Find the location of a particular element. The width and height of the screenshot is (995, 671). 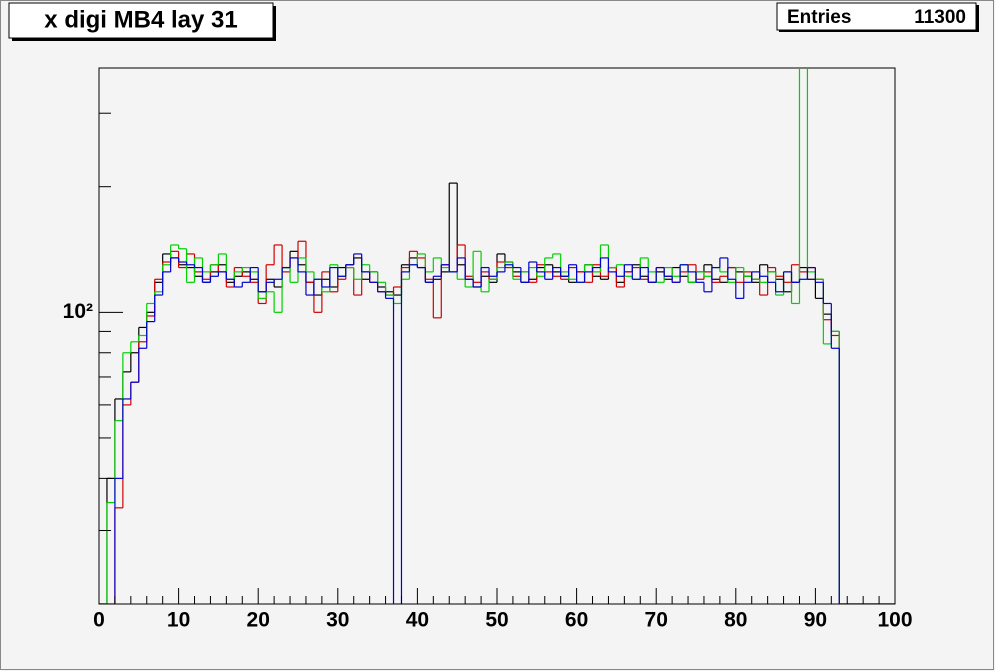

x-tick-label: 50 is located at coordinates (496, 620).